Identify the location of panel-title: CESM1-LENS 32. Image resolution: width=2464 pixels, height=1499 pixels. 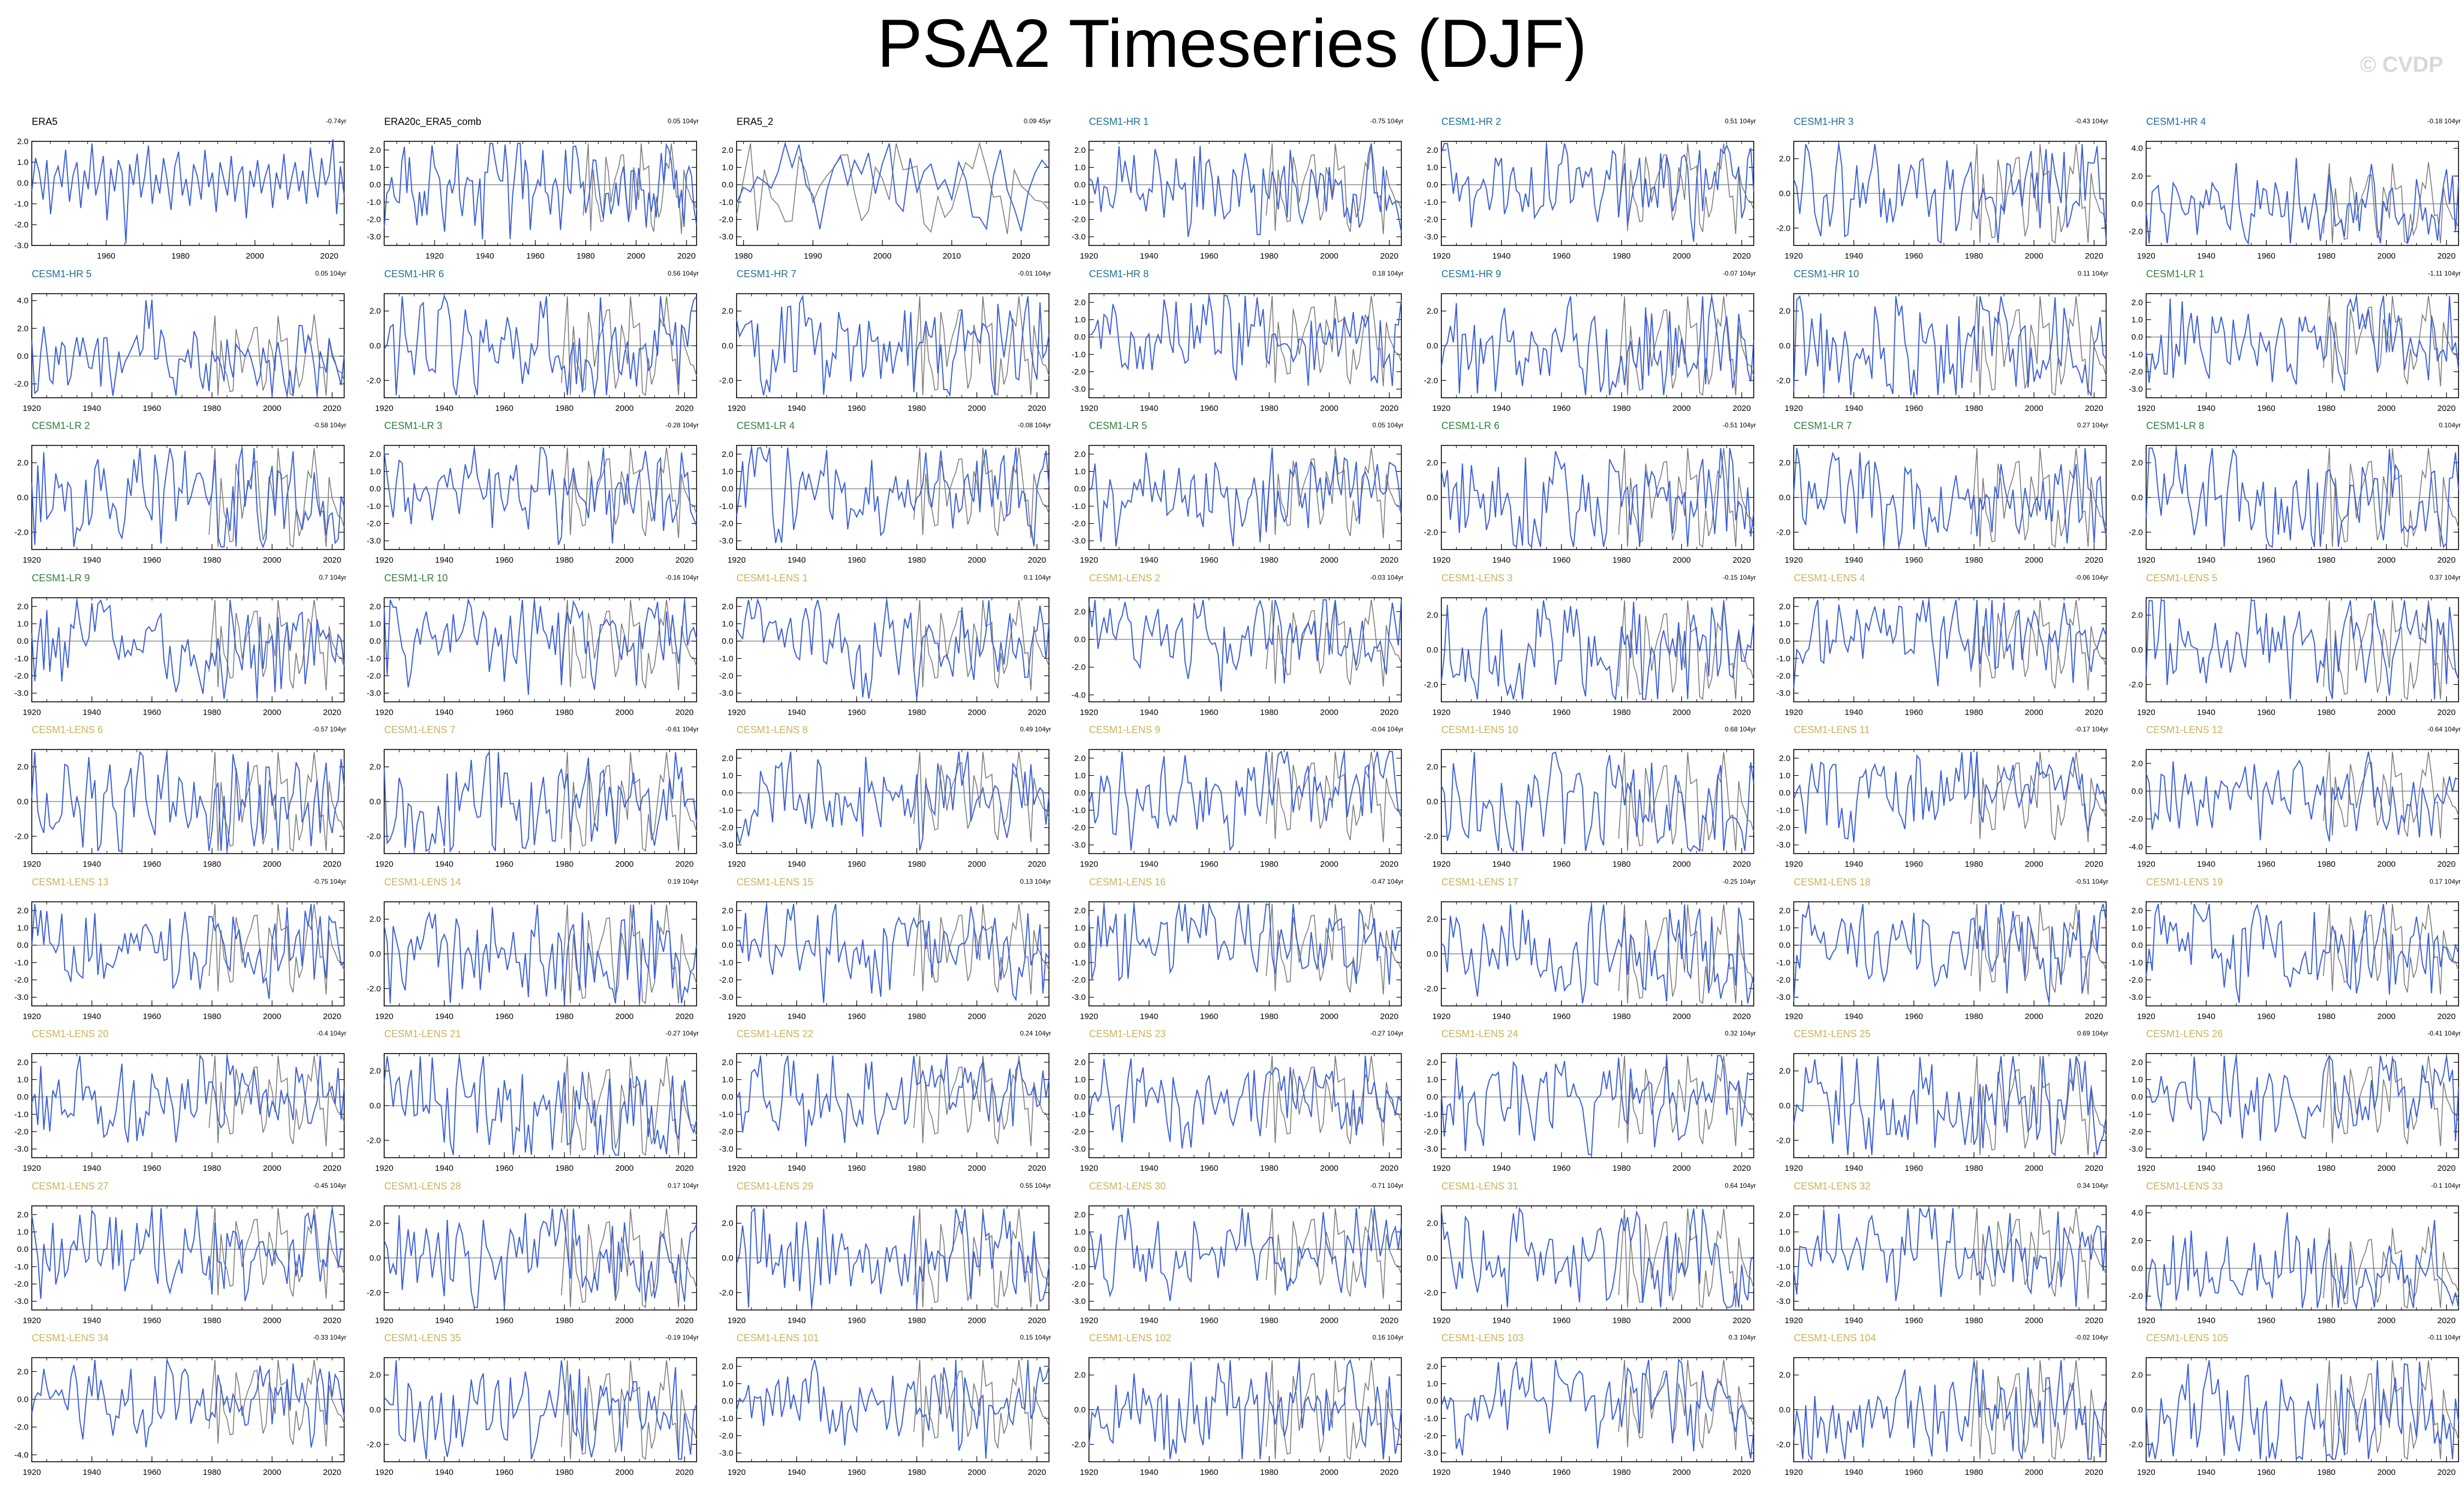
(1832, 1186).